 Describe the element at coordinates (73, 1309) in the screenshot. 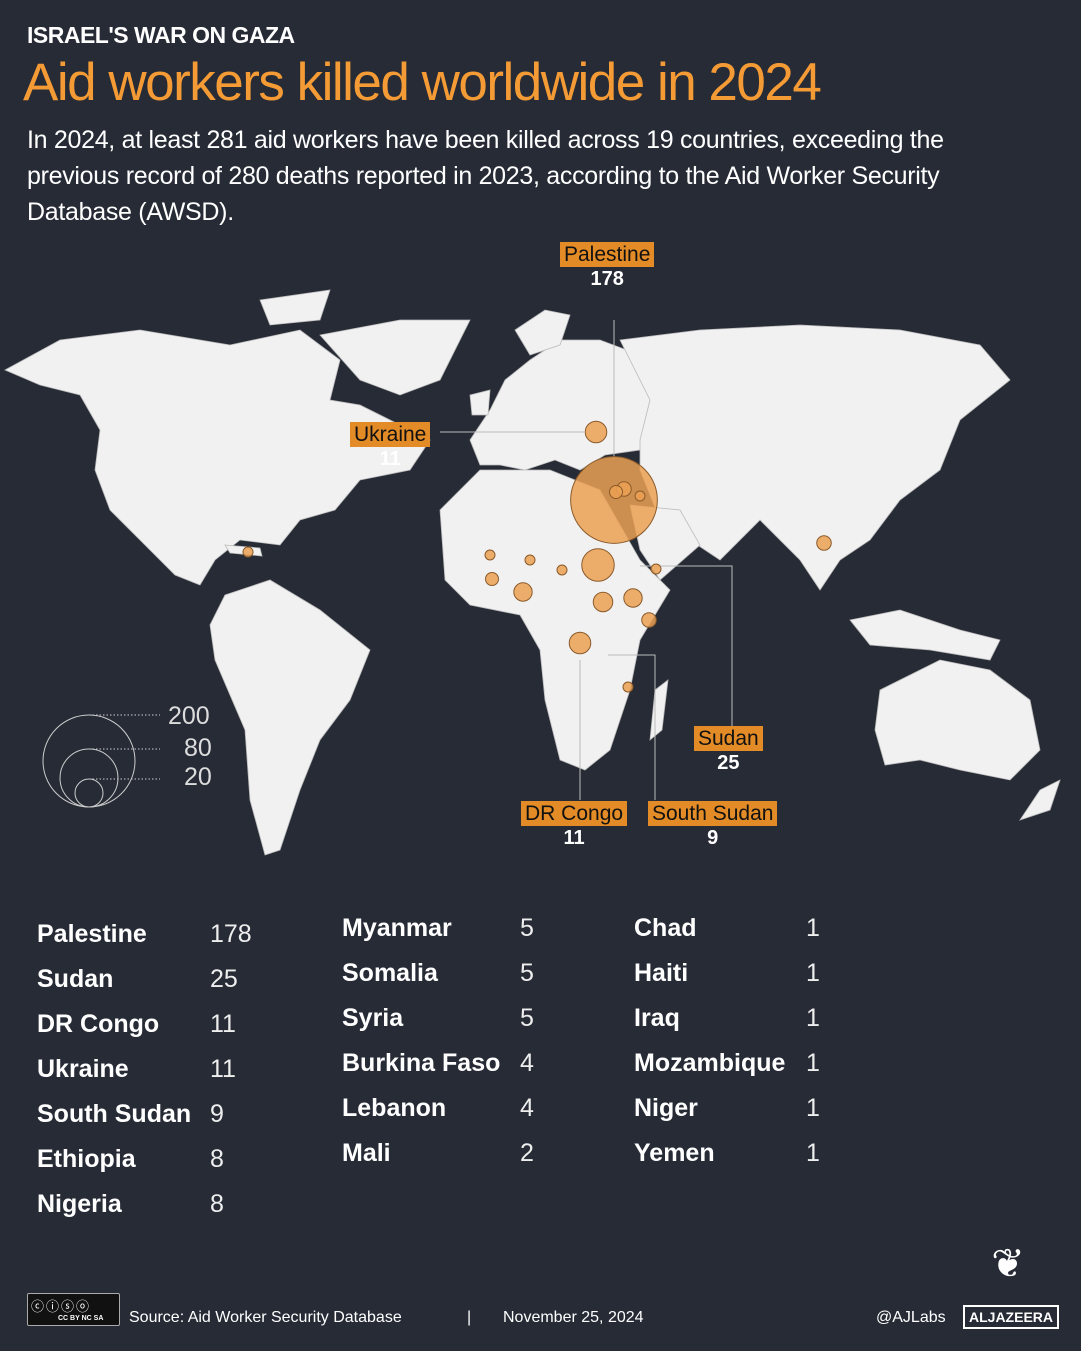

I see `cc-license-icon: ⓒⓘⓢⓞ CC BY NC SA` at that location.